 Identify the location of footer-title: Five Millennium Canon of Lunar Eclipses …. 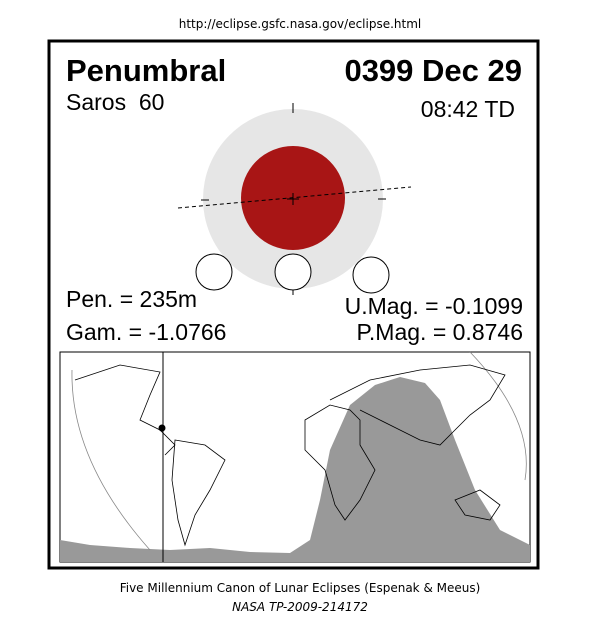
(300, 588).